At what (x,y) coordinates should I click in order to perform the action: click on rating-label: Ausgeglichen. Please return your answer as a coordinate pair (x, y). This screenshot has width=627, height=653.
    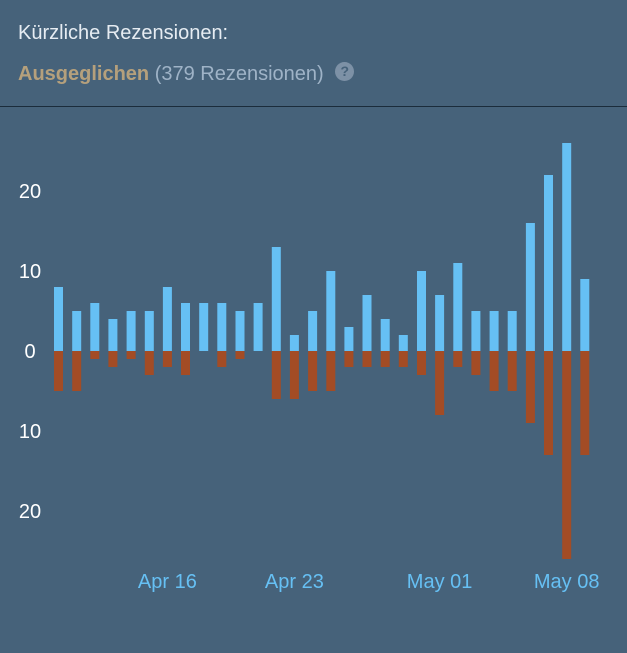
    Looking at the image, I should click on (84, 74).